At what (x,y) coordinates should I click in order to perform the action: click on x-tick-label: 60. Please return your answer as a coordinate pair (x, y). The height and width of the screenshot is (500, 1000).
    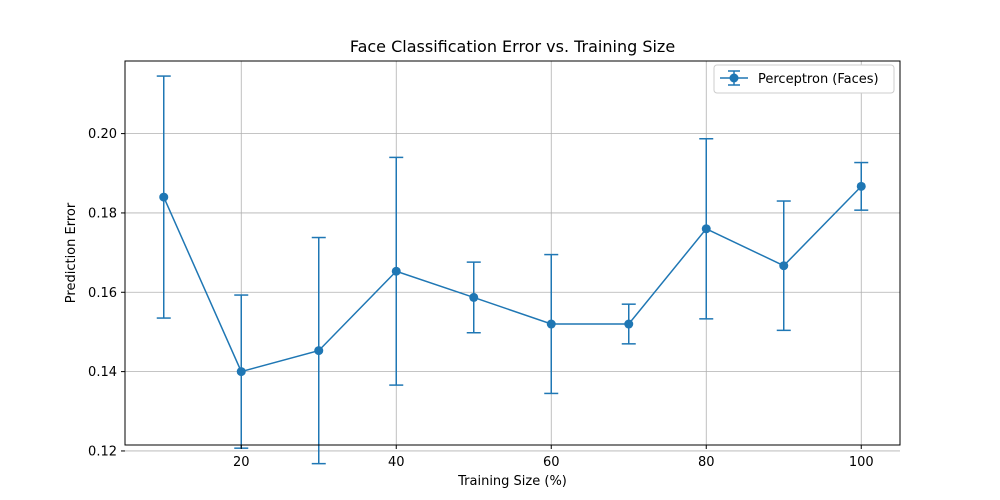
    Looking at the image, I should click on (551, 462).